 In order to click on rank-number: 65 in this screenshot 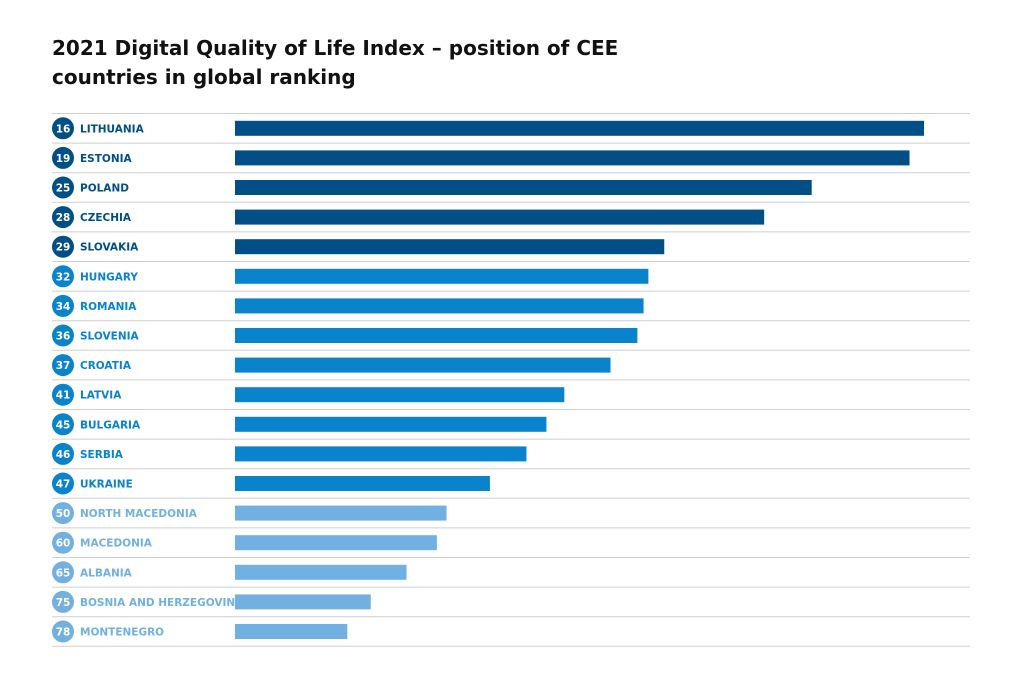, I will do `click(63, 573)`.